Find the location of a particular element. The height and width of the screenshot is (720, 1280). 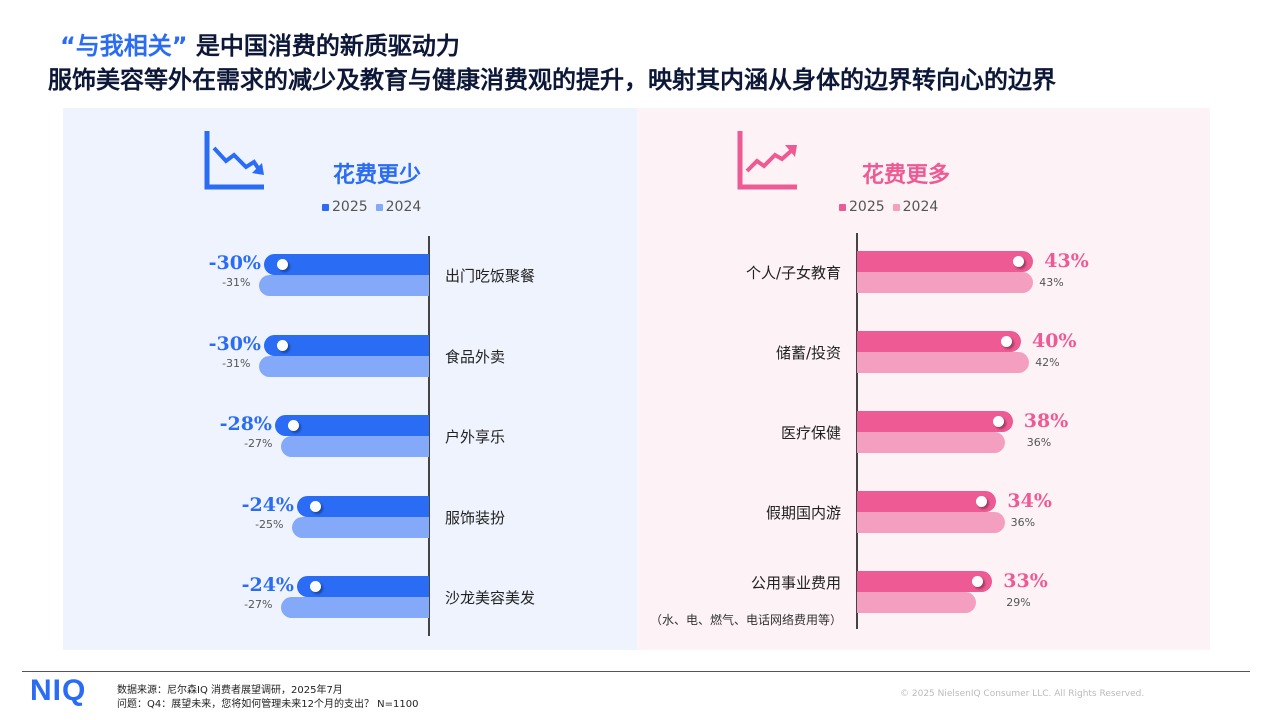

value-label-2025: 43% is located at coordinates (1066, 261).